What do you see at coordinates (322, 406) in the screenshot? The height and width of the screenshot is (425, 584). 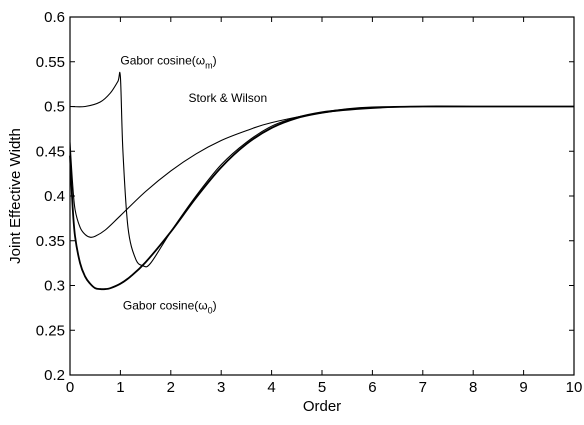 I see `x-axis-label: Order` at bounding box center [322, 406].